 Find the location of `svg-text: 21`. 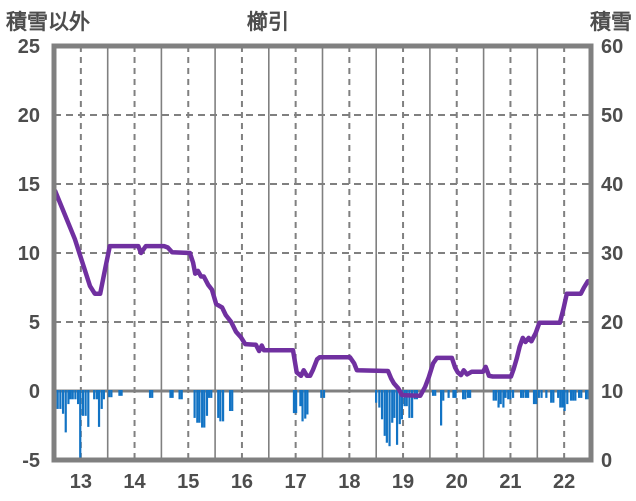

svg-text: 21 is located at coordinates (510, 482).